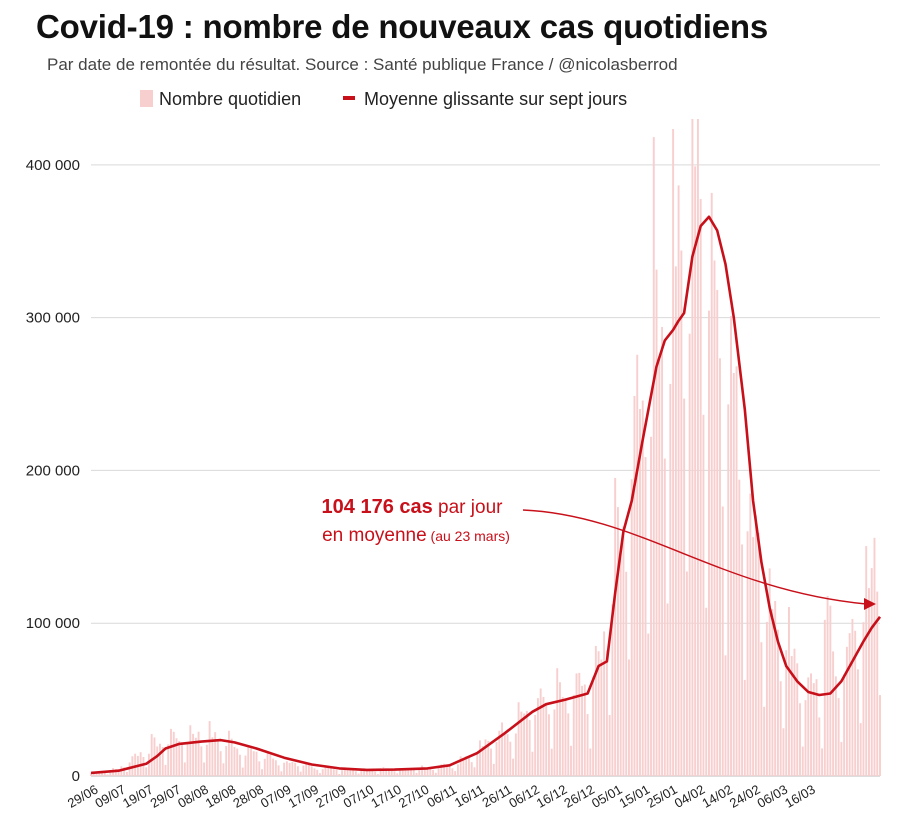 This screenshot has height=817, width=901. I want to click on annotation-average-label: en moyenne, so click(374, 535).